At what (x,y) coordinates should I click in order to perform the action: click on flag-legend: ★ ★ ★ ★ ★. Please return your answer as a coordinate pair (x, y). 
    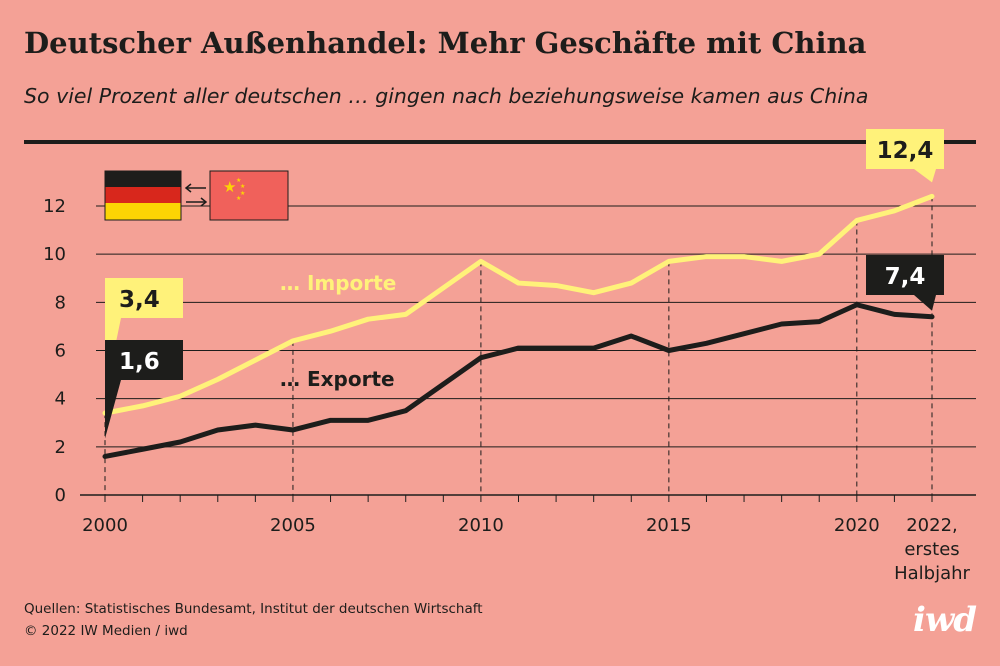
    Looking at the image, I should click on (196, 195).